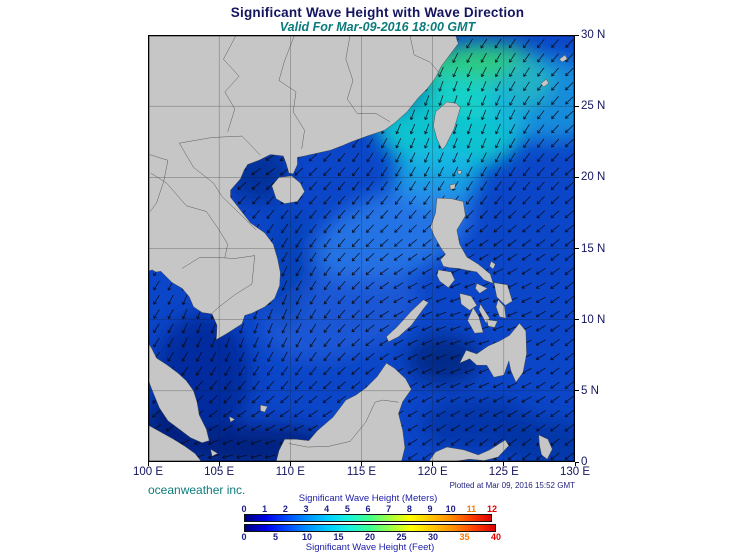 This screenshot has width=755, height=560. Describe the element at coordinates (401, 537) in the screenshot. I see `feet-tick-label: 25` at that location.